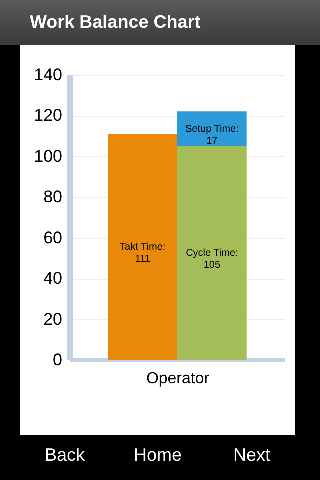 This screenshot has width=320, height=480. Describe the element at coordinates (252, 455) in the screenshot. I see `text: Next` at that location.